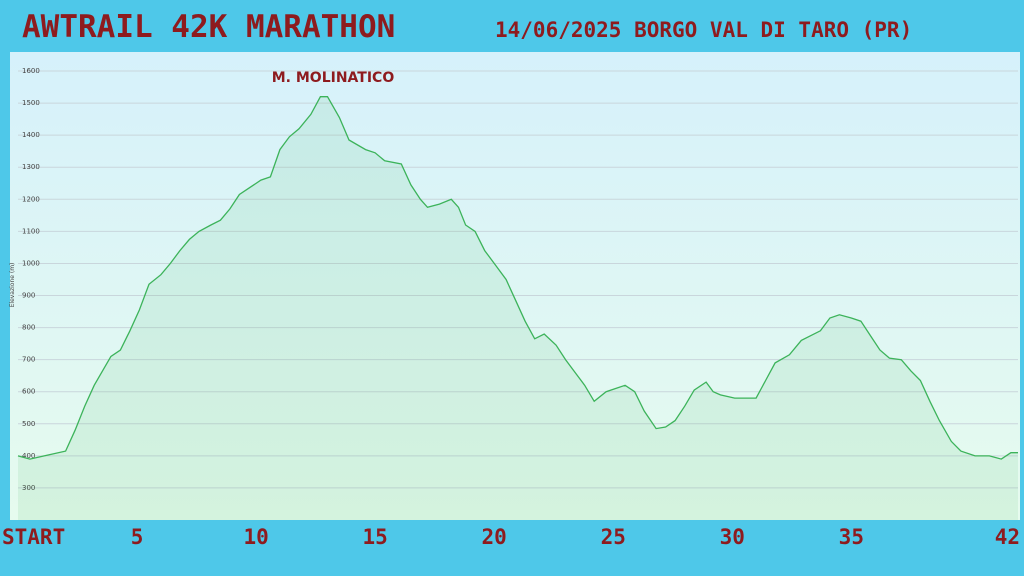 The height and width of the screenshot is (576, 1024). What do you see at coordinates (255, 537) in the screenshot?
I see `x-tick-label: 10` at bounding box center [255, 537].